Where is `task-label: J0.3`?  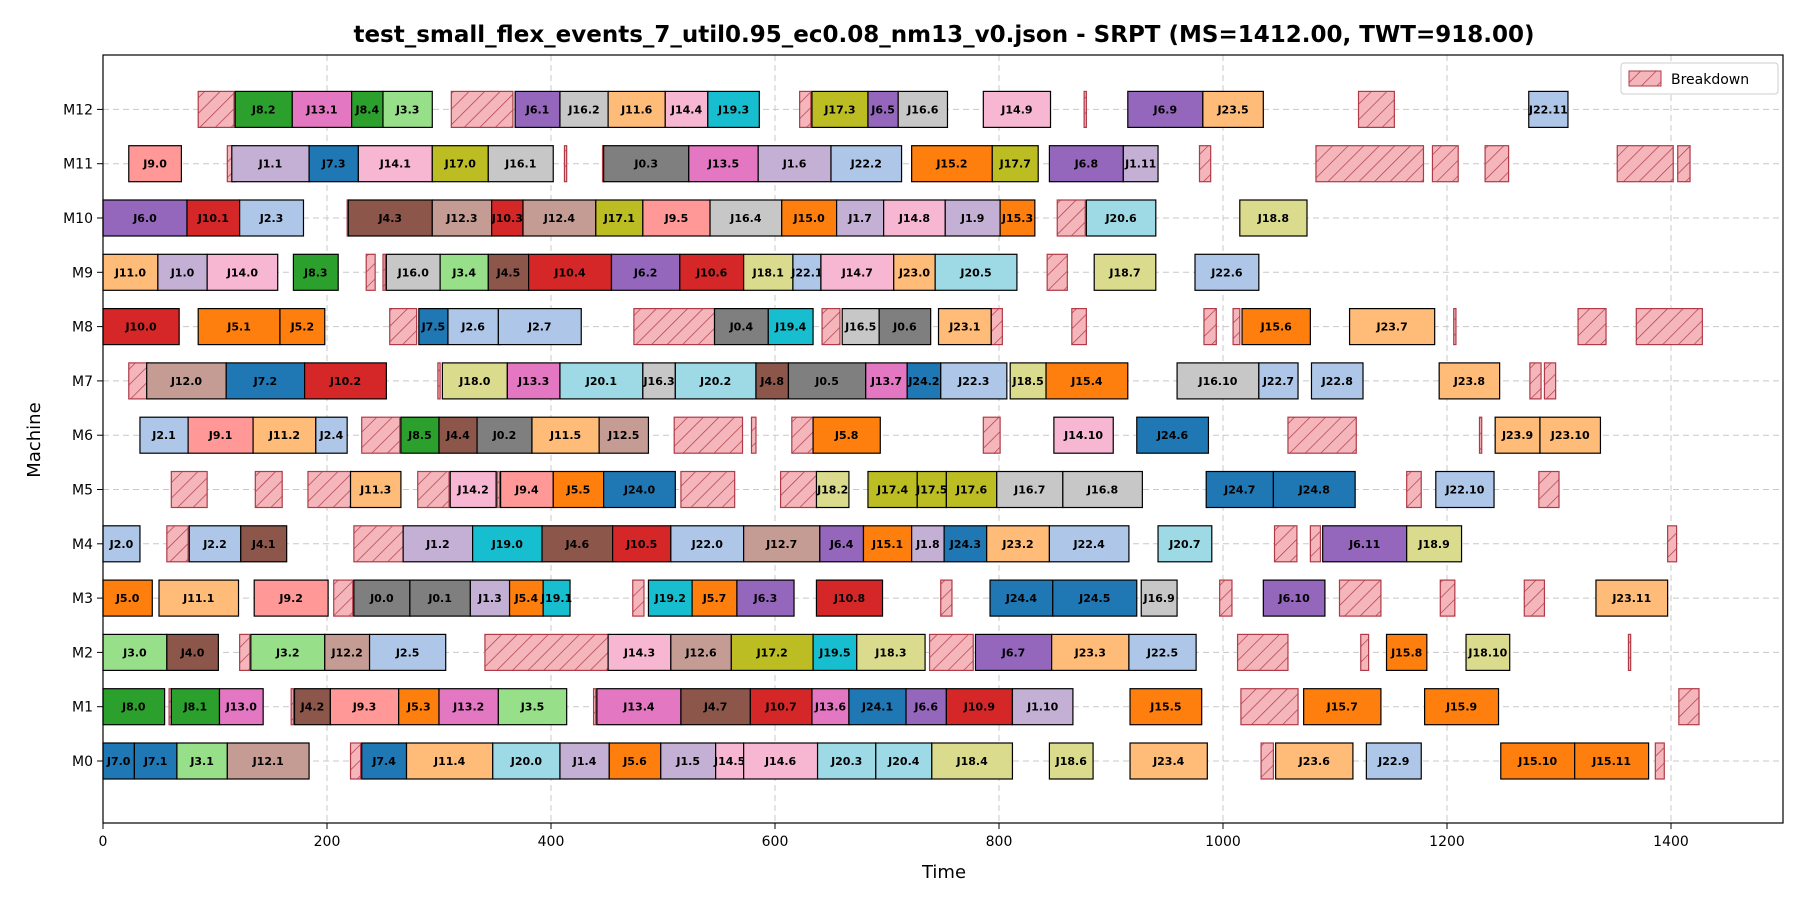 task-label: J0.3 is located at coordinates (645, 164).